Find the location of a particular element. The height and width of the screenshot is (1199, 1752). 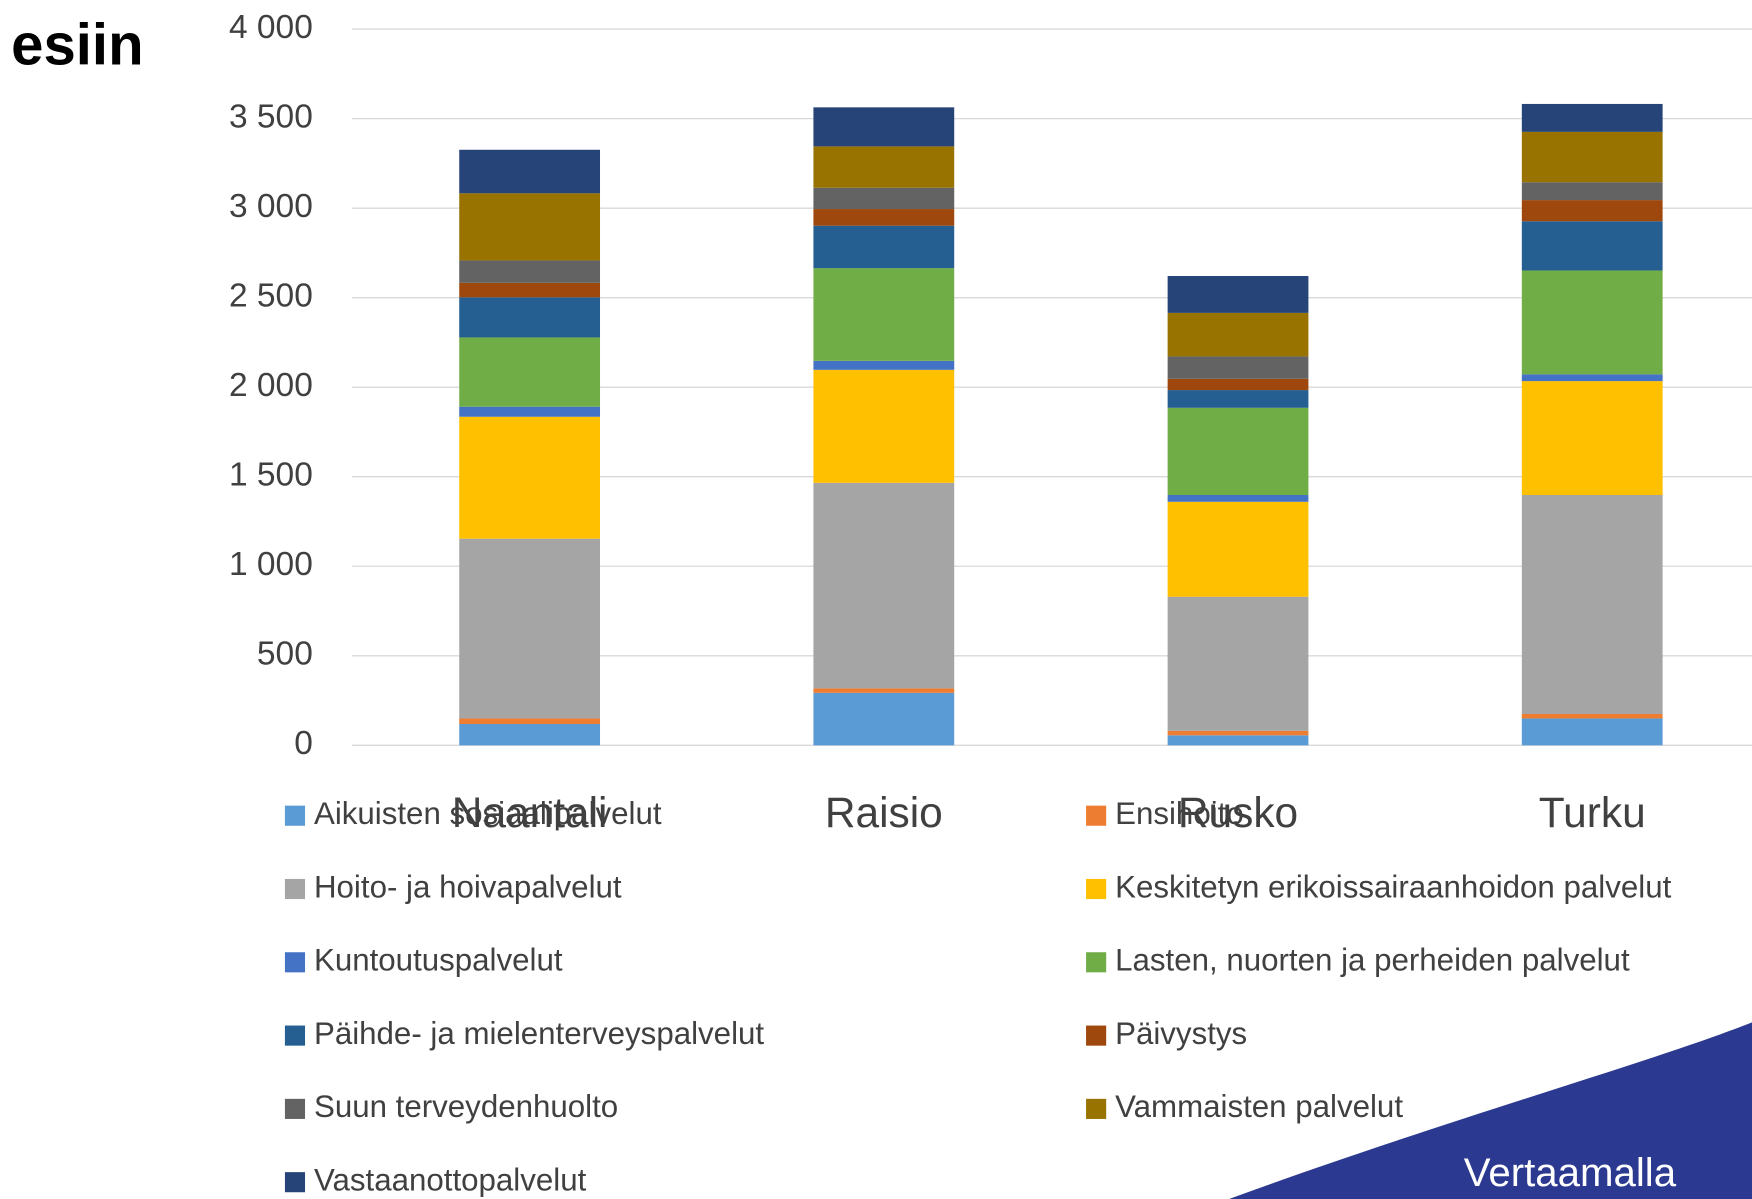

legend-label: Aikuisten sosiaalipalvelut is located at coordinates (488, 813).